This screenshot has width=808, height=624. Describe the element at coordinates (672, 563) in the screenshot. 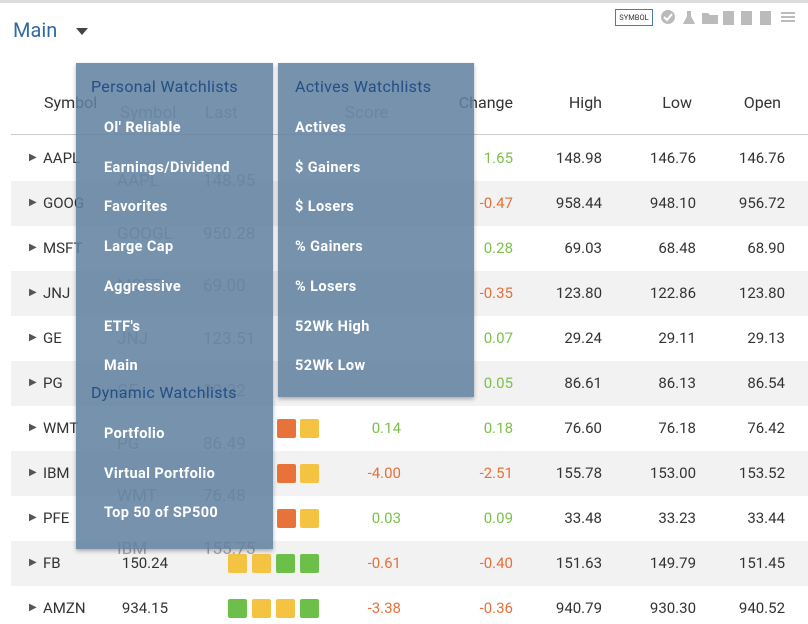

I see `low: 149.79` at that location.